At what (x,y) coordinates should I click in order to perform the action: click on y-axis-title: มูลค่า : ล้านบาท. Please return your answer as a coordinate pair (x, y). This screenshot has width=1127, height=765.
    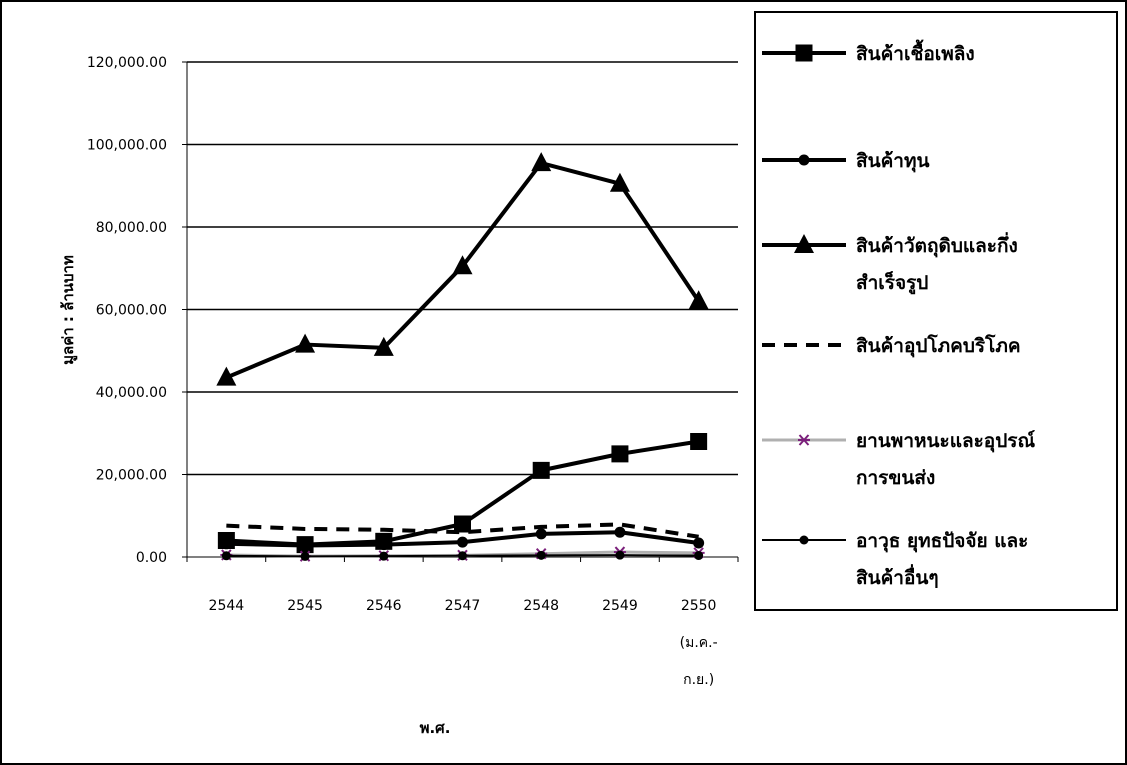
    Looking at the image, I should click on (68, 310).